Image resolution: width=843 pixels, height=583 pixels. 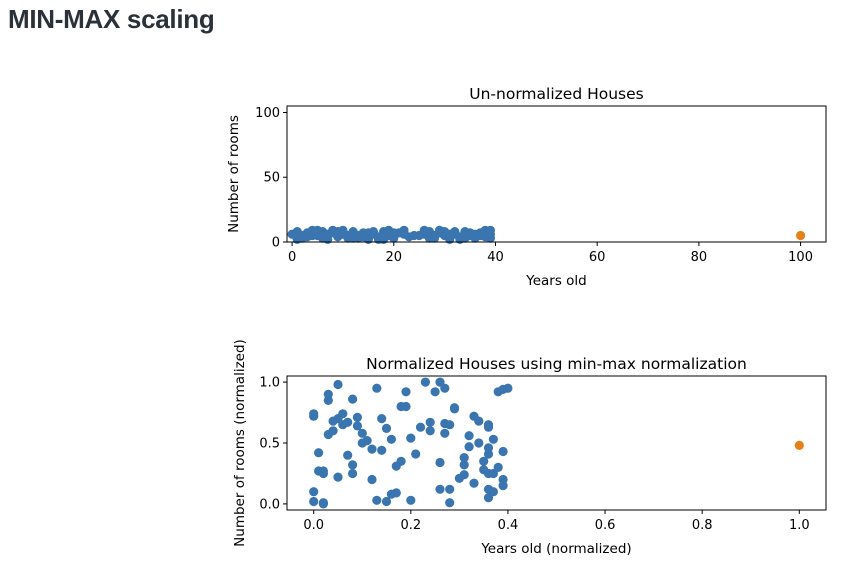 What do you see at coordinates (555, 549) in the screenshot?
I see `x-axis-label: Years old (normalized)` at bounding box center [555, 549].